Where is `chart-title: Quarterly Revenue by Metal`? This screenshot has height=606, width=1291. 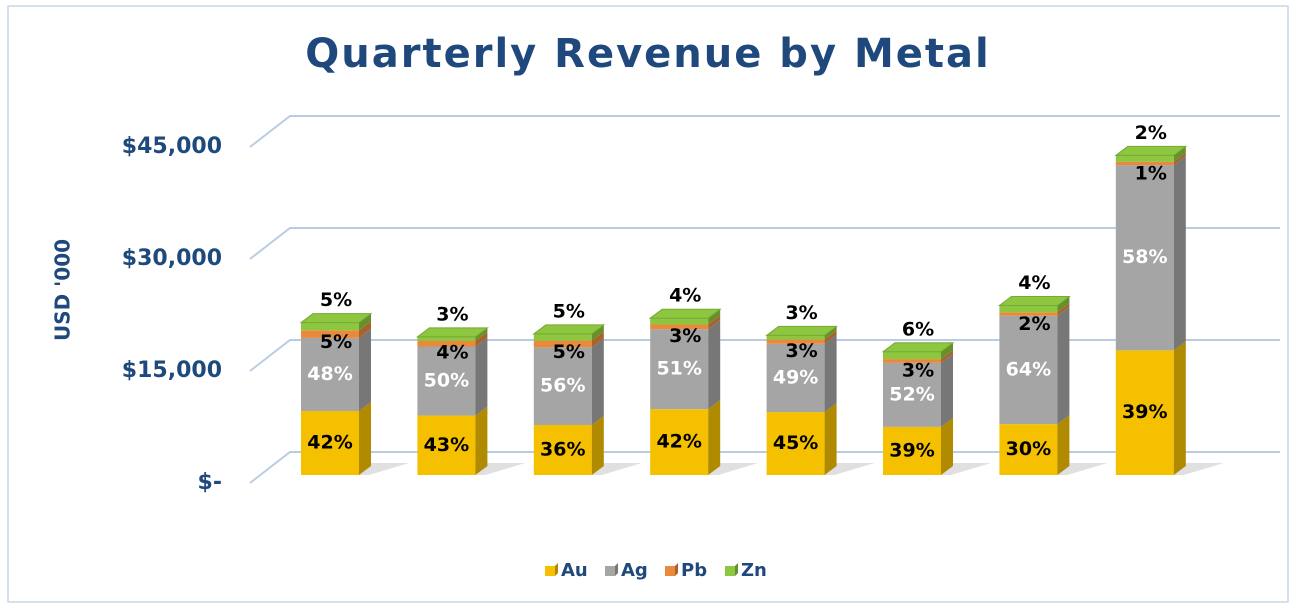 chart-title: Quarterly Revenue by Metal is located at coordinates (647, 54).